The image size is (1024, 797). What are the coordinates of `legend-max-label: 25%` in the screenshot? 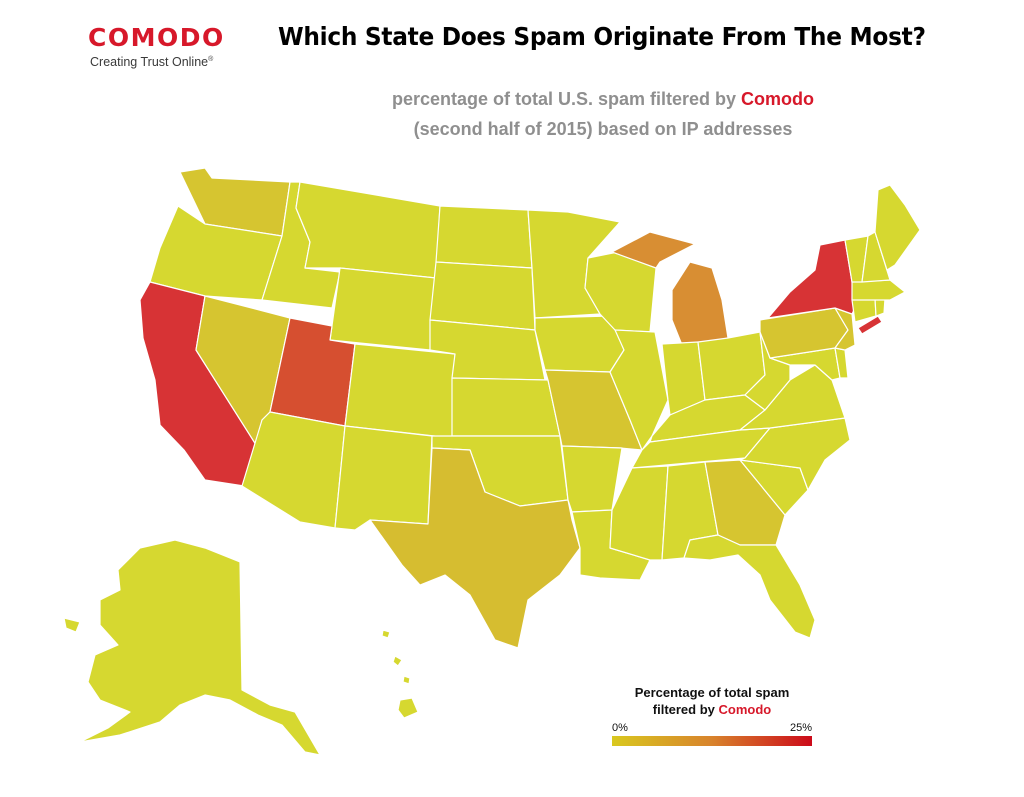 It's located at (800, 728).